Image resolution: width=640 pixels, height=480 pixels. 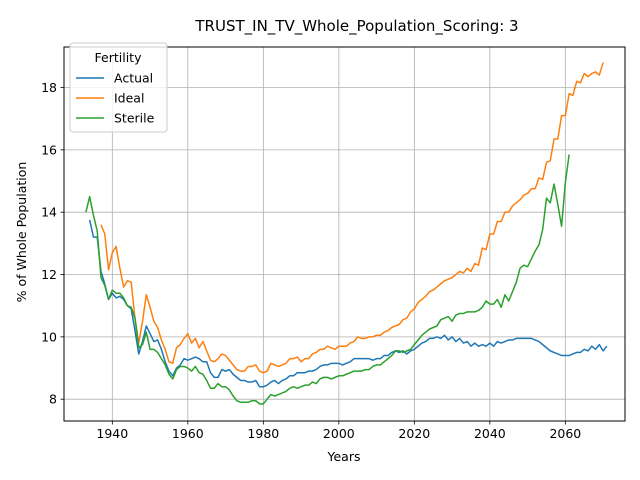 I want to click on x-axis-ticks: 1940 1960 1980 2000 2020 2040 2060, so click(x=338, y=431).